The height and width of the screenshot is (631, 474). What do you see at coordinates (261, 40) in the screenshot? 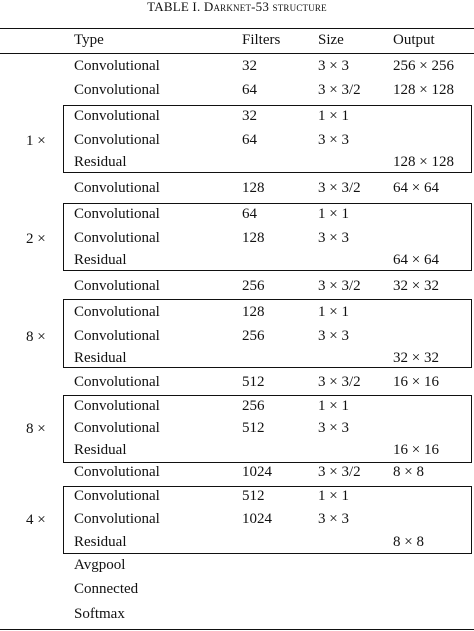
I see `header-filters: Filters` at bounding box center [261, 40].